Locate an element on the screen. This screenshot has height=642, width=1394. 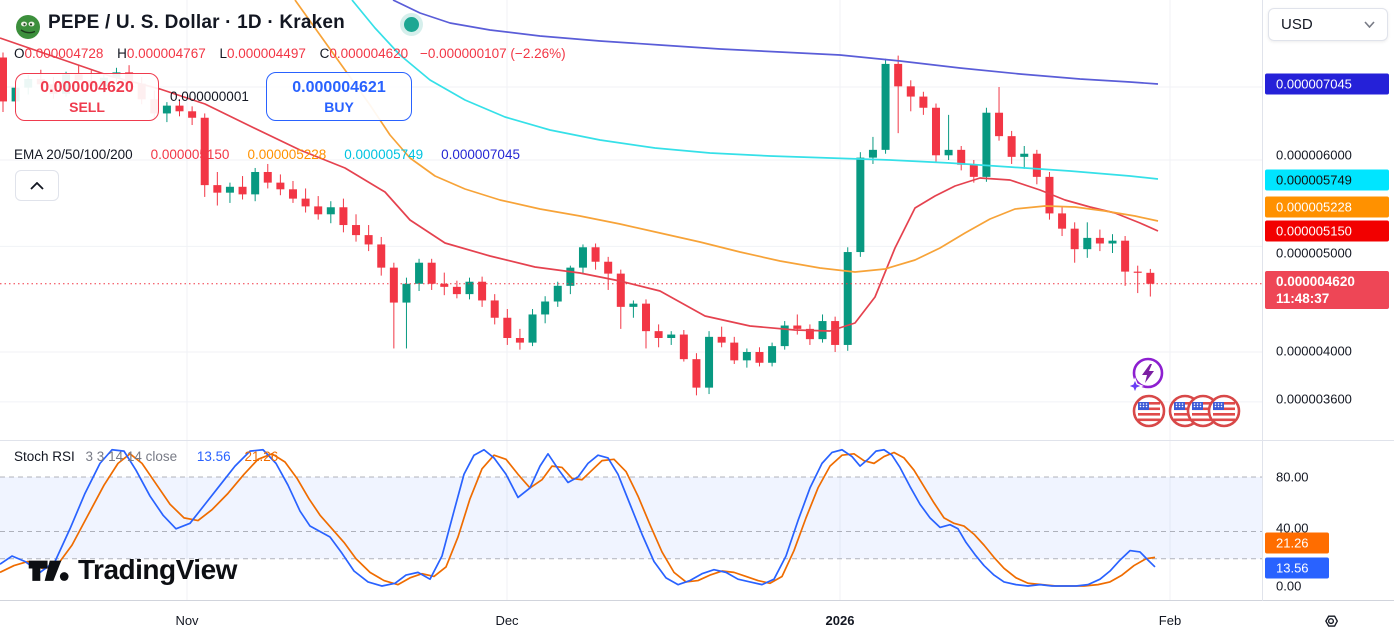
ohlc-h-value: 0.000004767 is located at coordinates (166, 53).